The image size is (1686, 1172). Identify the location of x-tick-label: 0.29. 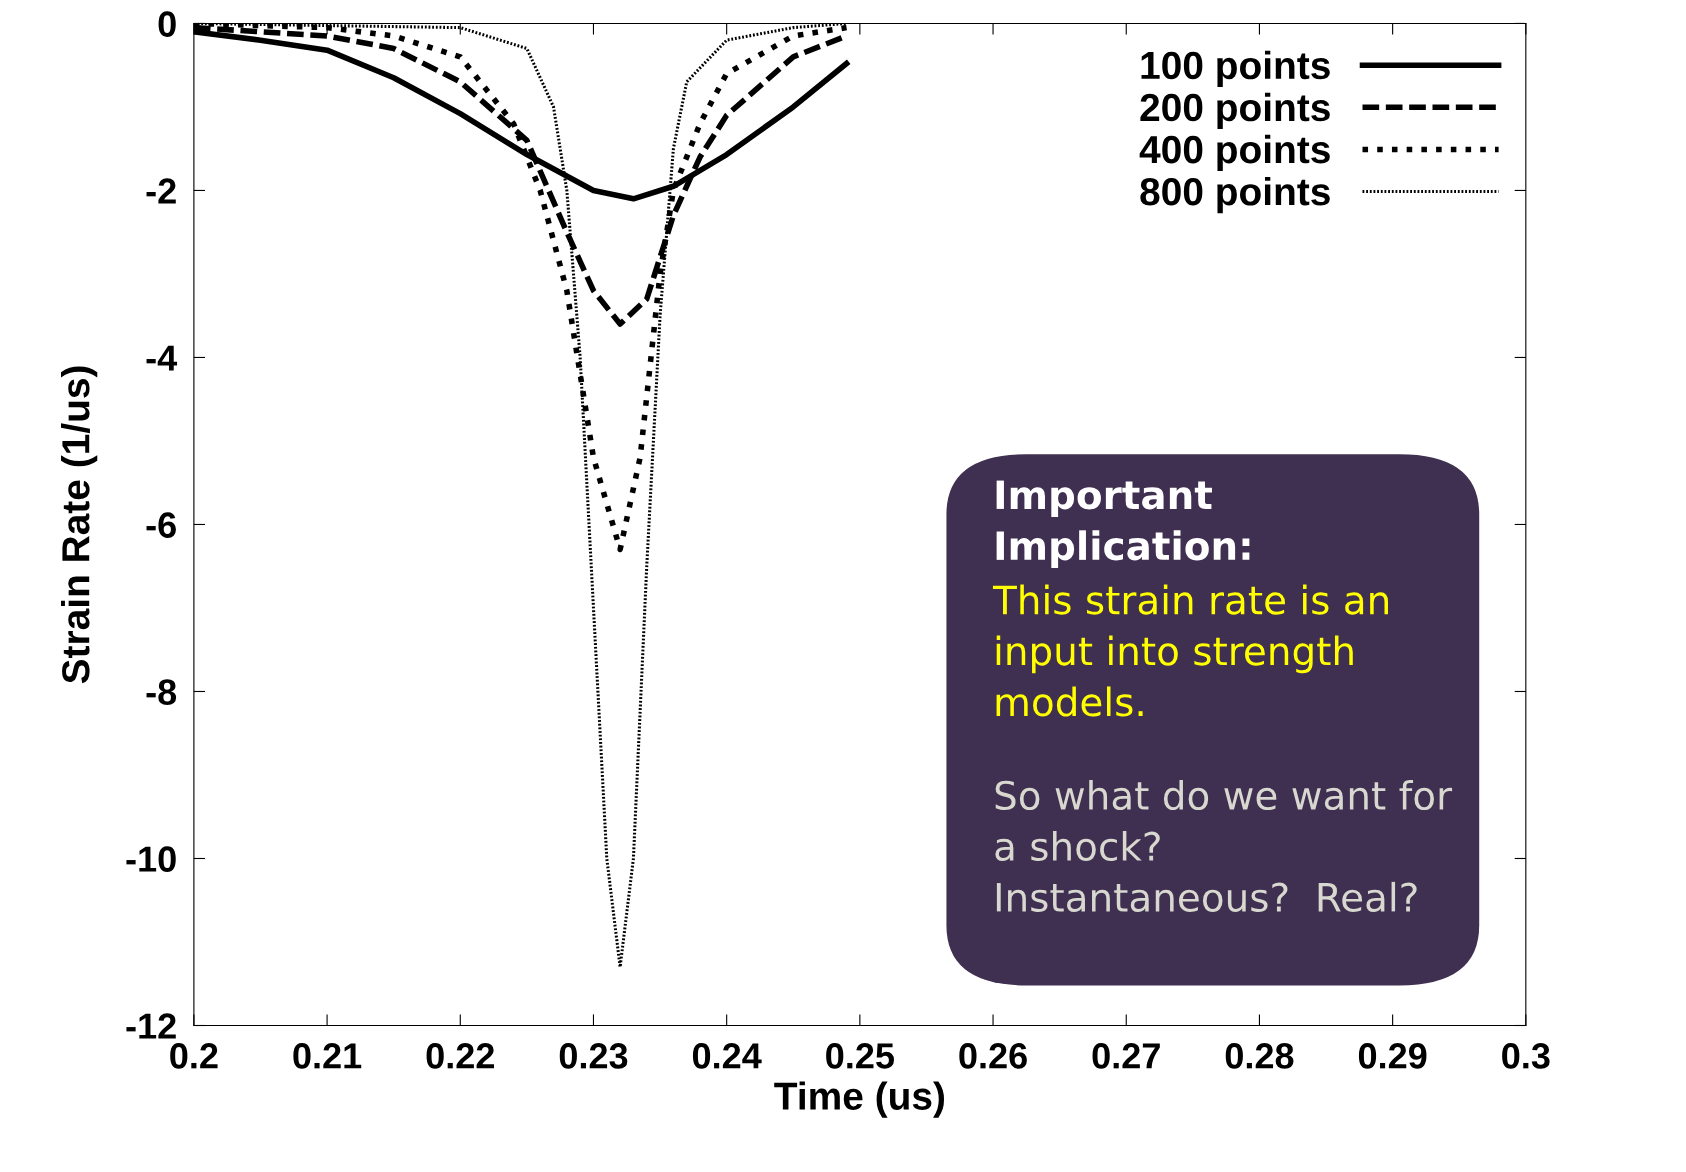
(1392, 1056).